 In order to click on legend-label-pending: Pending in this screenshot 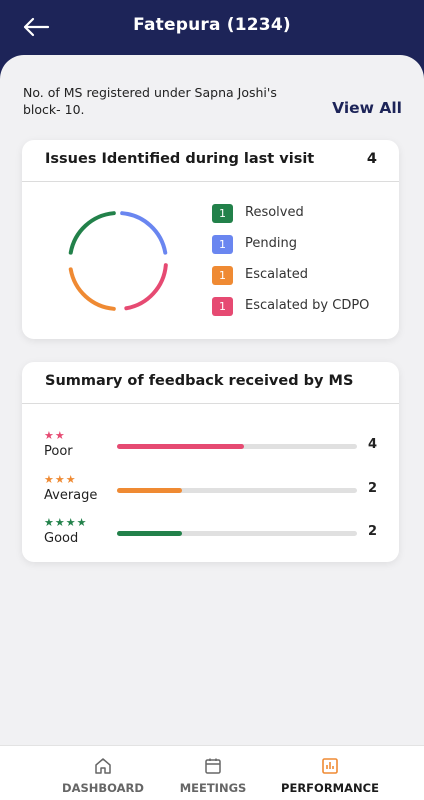, I will do `click(271, 243)`.